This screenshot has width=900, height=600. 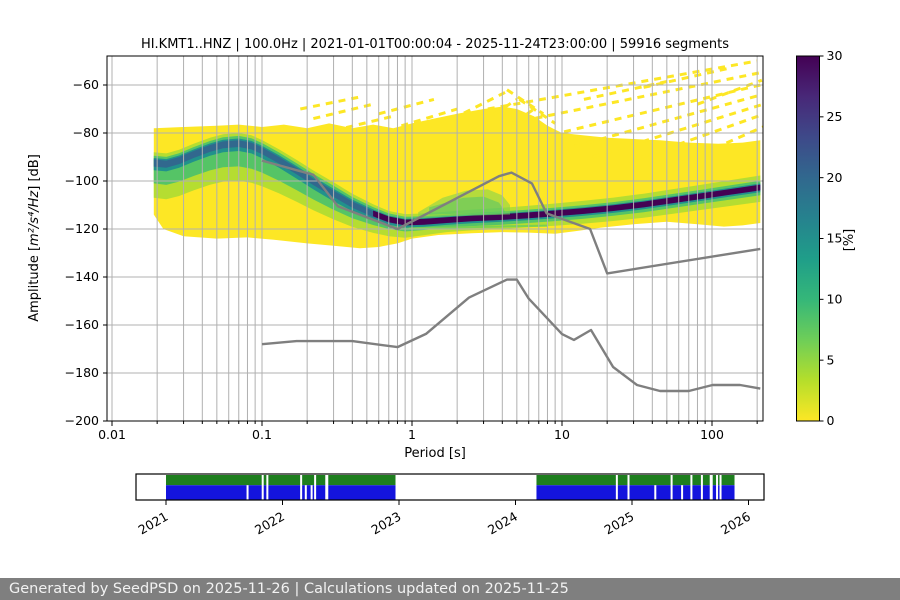 What do you see at coordinates (735, 523) in the screenshot?
I see `timeline-year-label: 2026` at bounding box center [735, 523].